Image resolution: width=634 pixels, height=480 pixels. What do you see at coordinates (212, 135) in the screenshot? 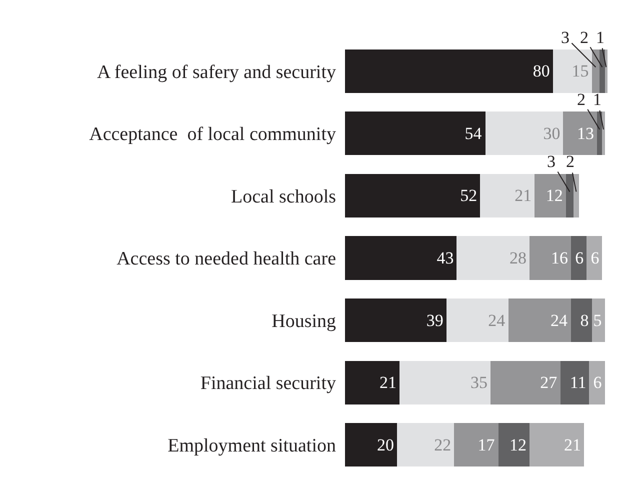
I see `y-tick-label: Acceptance of local community` at bounding box center [212, 135].